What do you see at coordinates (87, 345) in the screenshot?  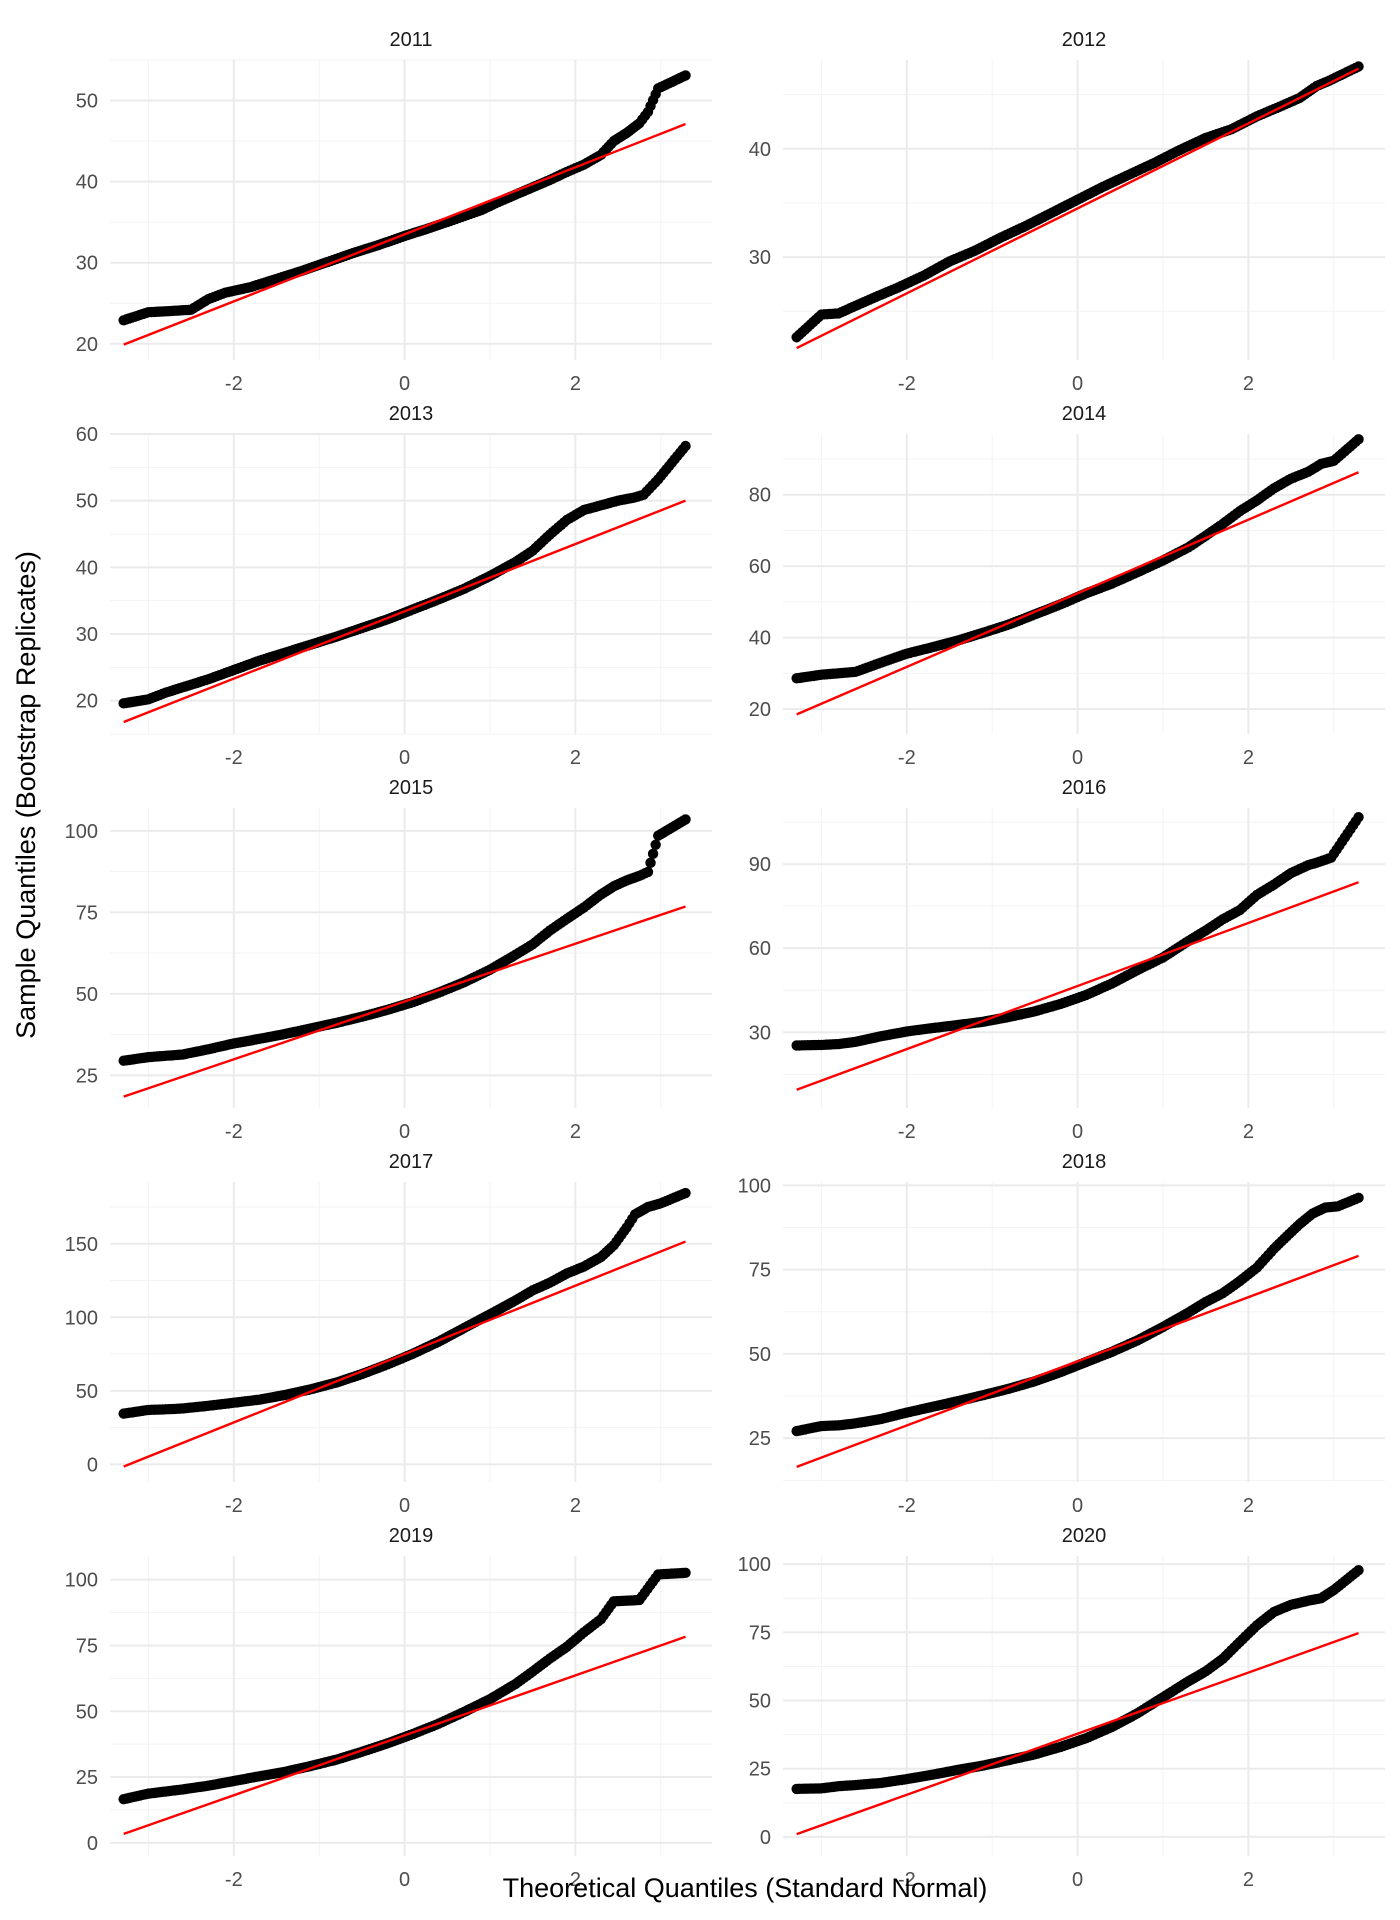 I see `y-tick-label: 20` at bounding box center [87, 345].